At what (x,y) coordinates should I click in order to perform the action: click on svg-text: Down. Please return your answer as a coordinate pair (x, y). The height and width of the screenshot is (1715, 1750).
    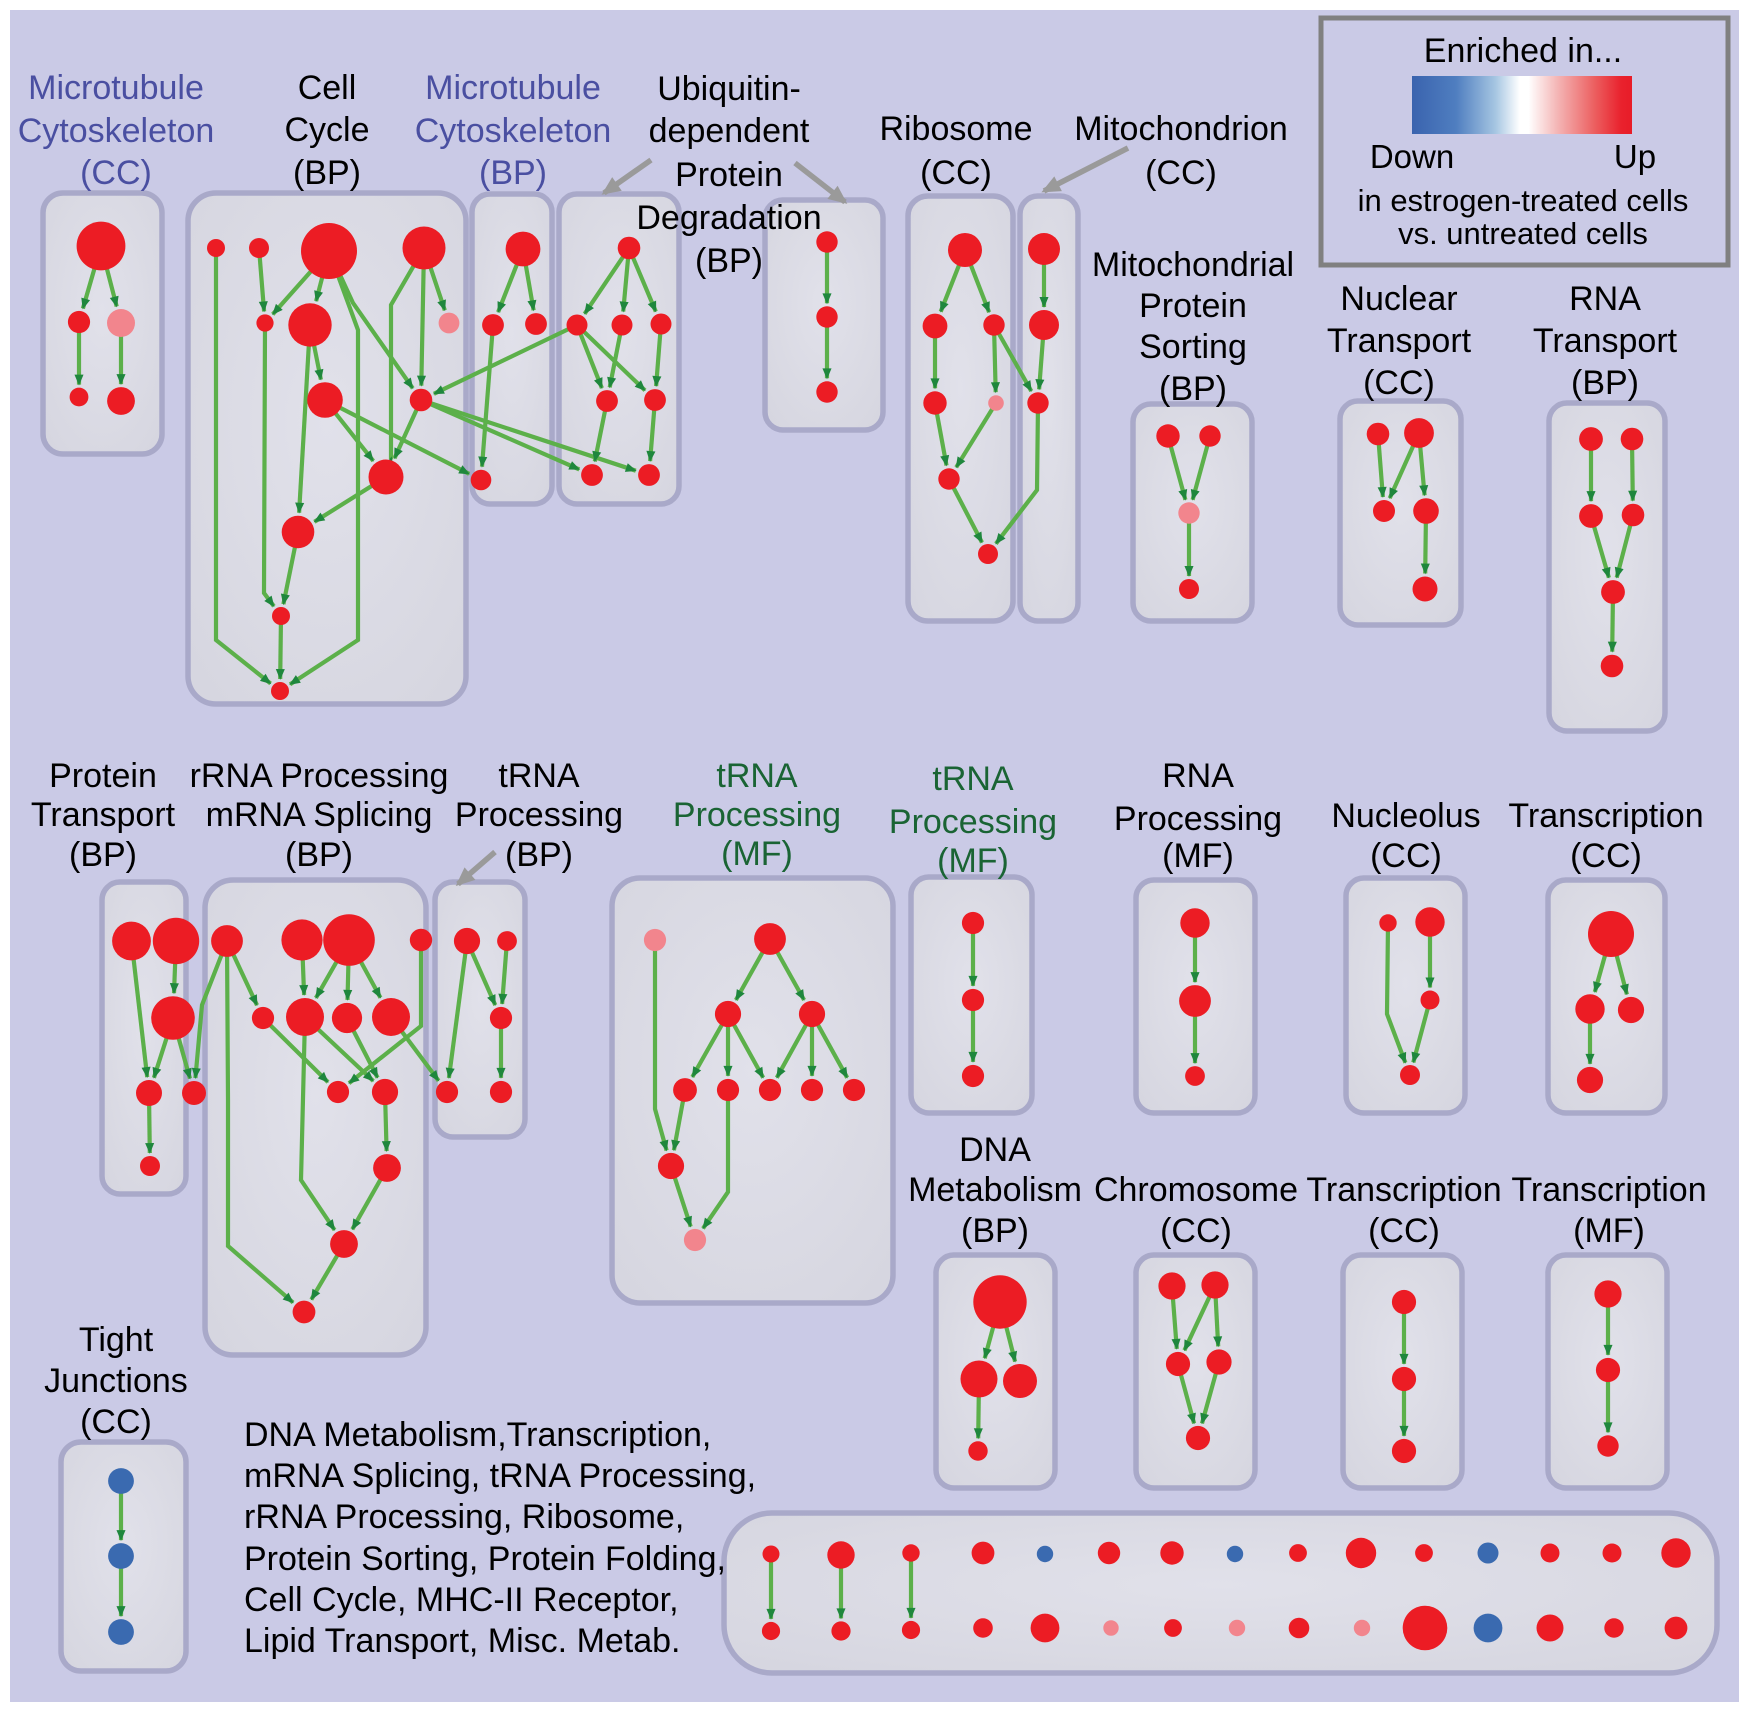
    Looking at the image, I should click on (1412, 156).